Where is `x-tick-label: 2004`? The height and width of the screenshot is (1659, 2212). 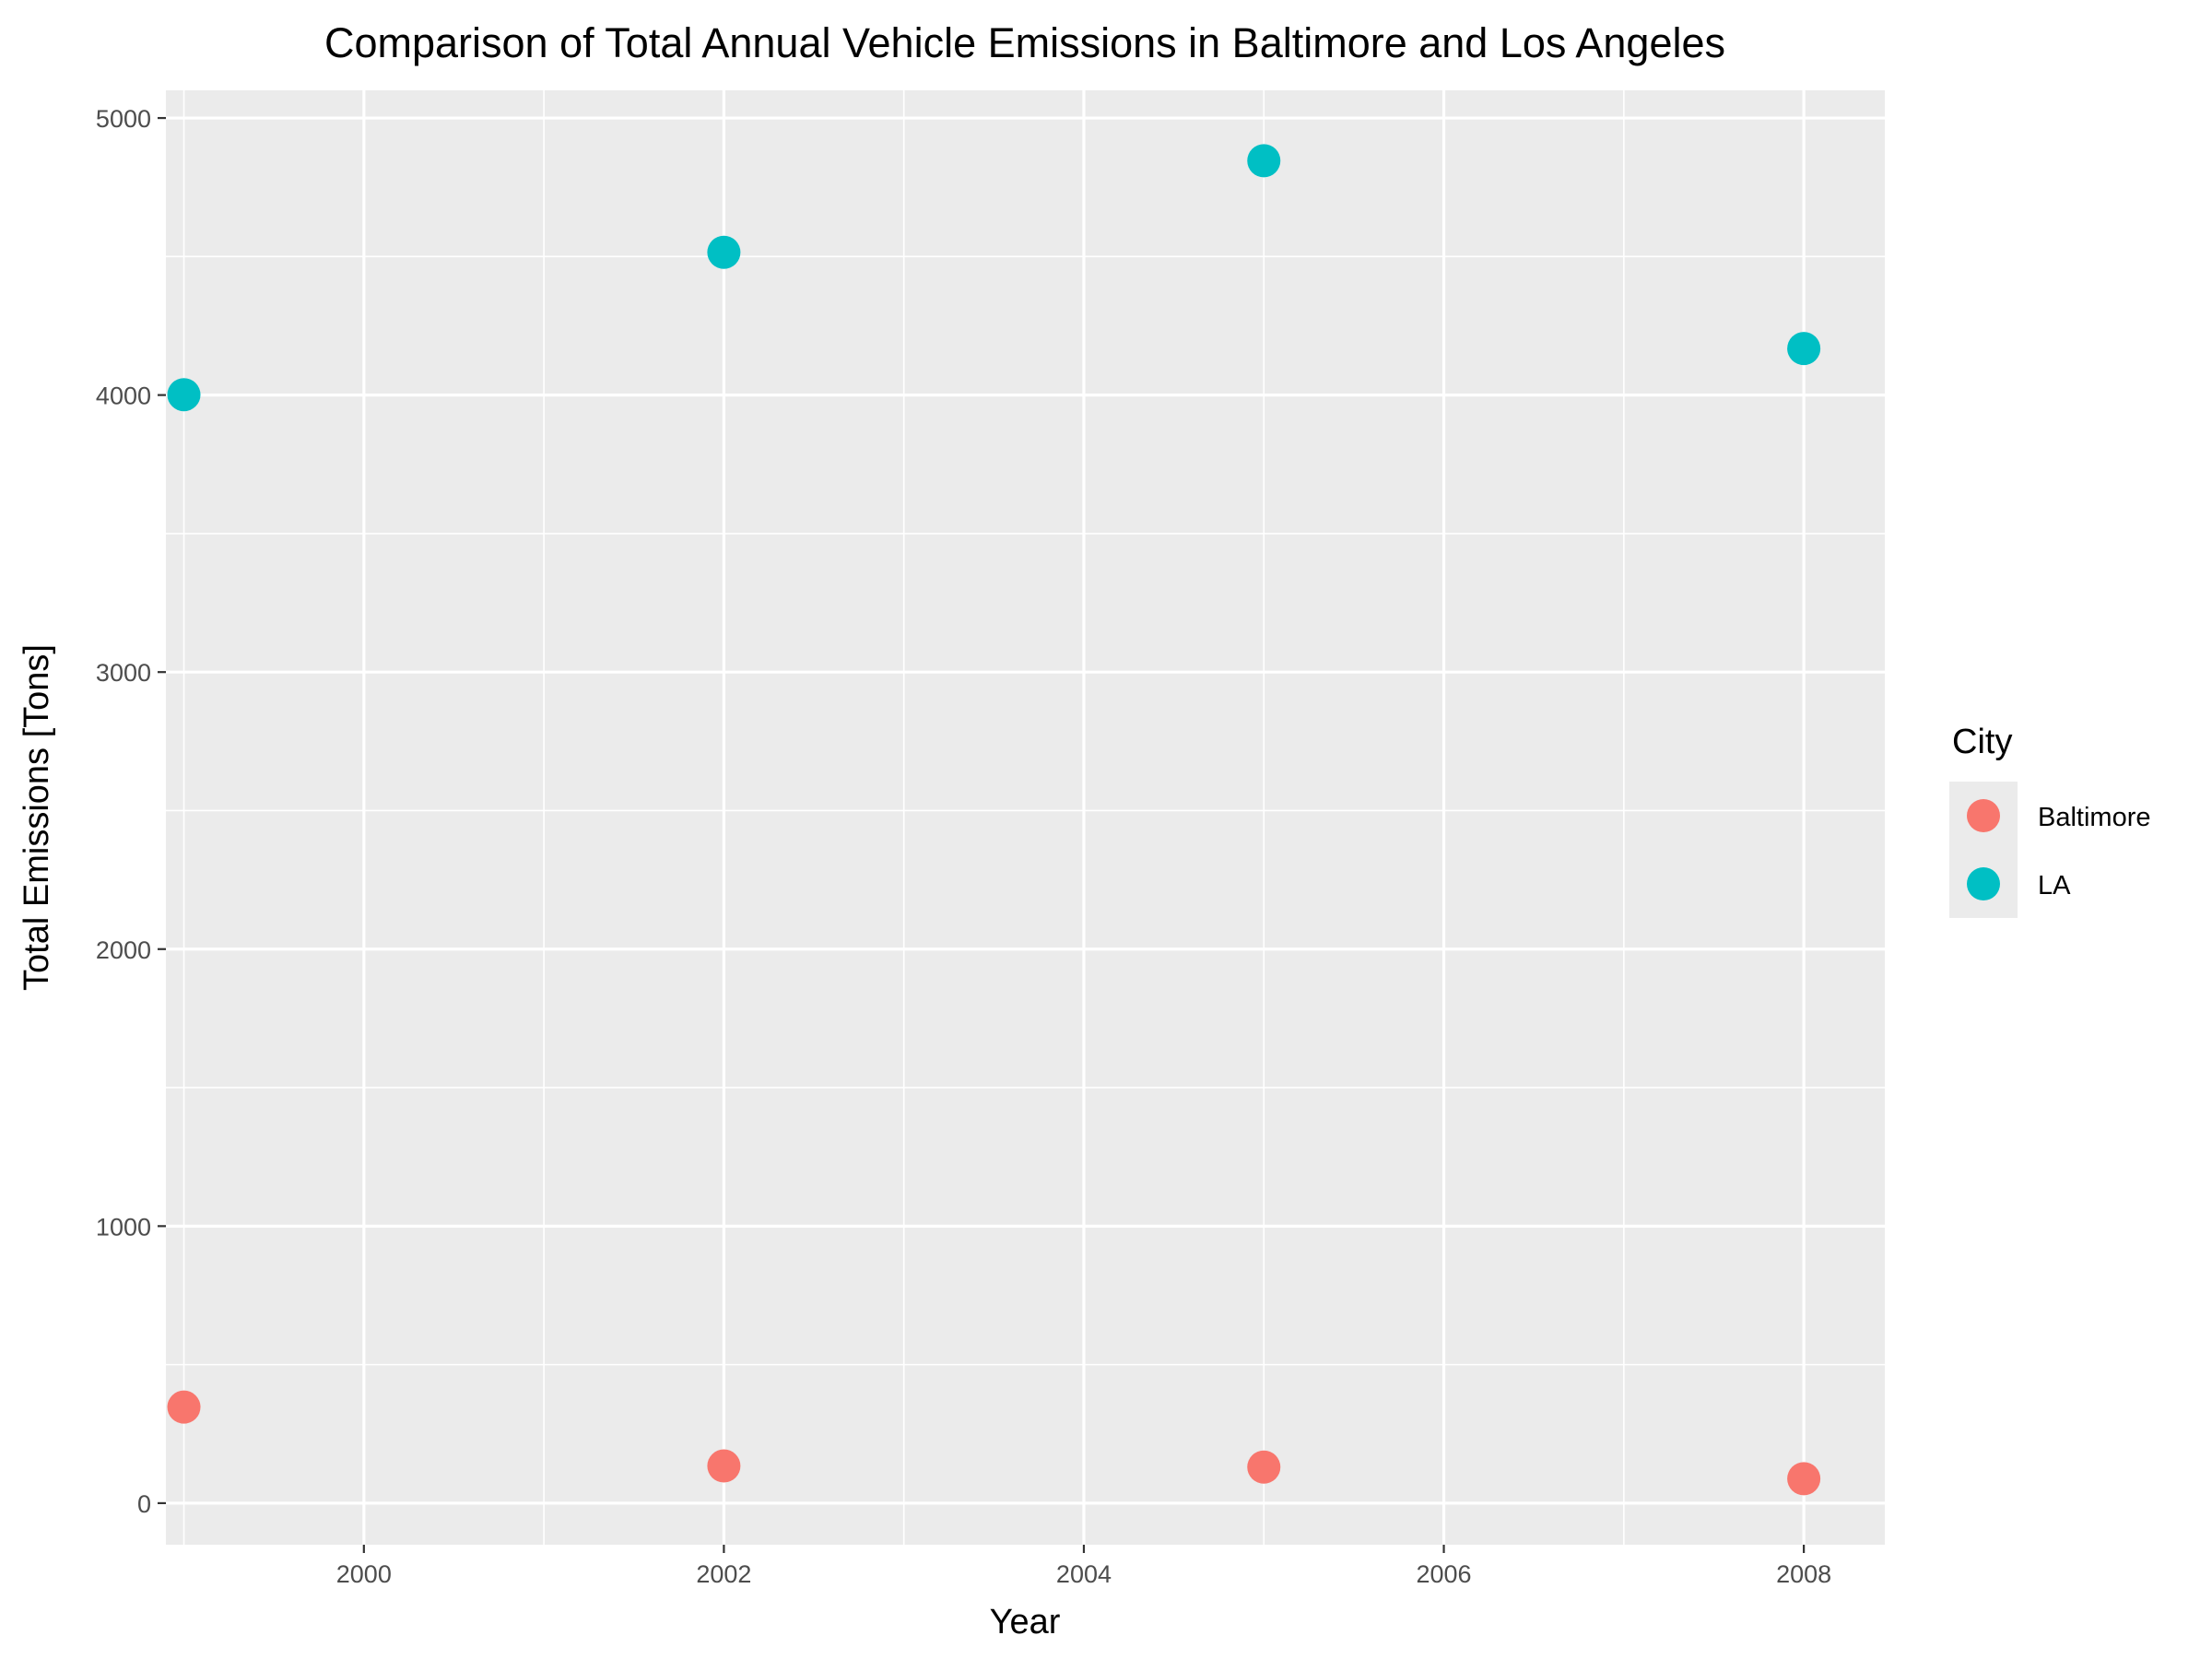 x-tick-label: 2004 is located at coordinates (1084, 1574).